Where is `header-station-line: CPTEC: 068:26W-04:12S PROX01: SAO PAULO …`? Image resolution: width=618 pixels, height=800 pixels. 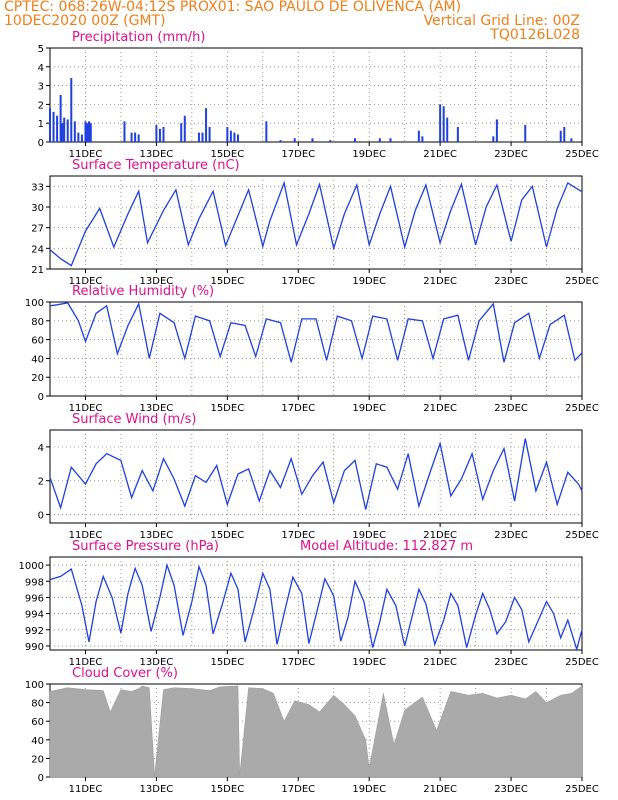 header-station-line: CPTEC: 068:26W-04:12S PROX01: SAO PAULO … is located at coordinates (232, 7).